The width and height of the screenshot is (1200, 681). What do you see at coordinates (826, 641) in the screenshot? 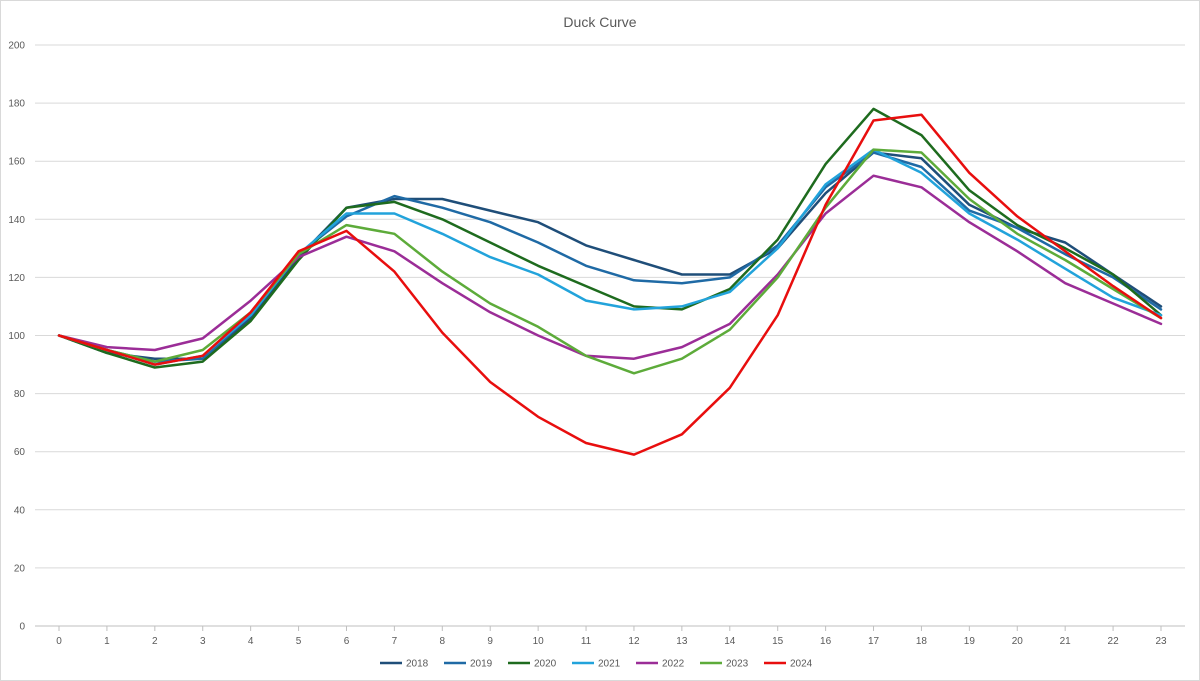
I see `x-tick-label: 16` at bounding box center [826, 641].